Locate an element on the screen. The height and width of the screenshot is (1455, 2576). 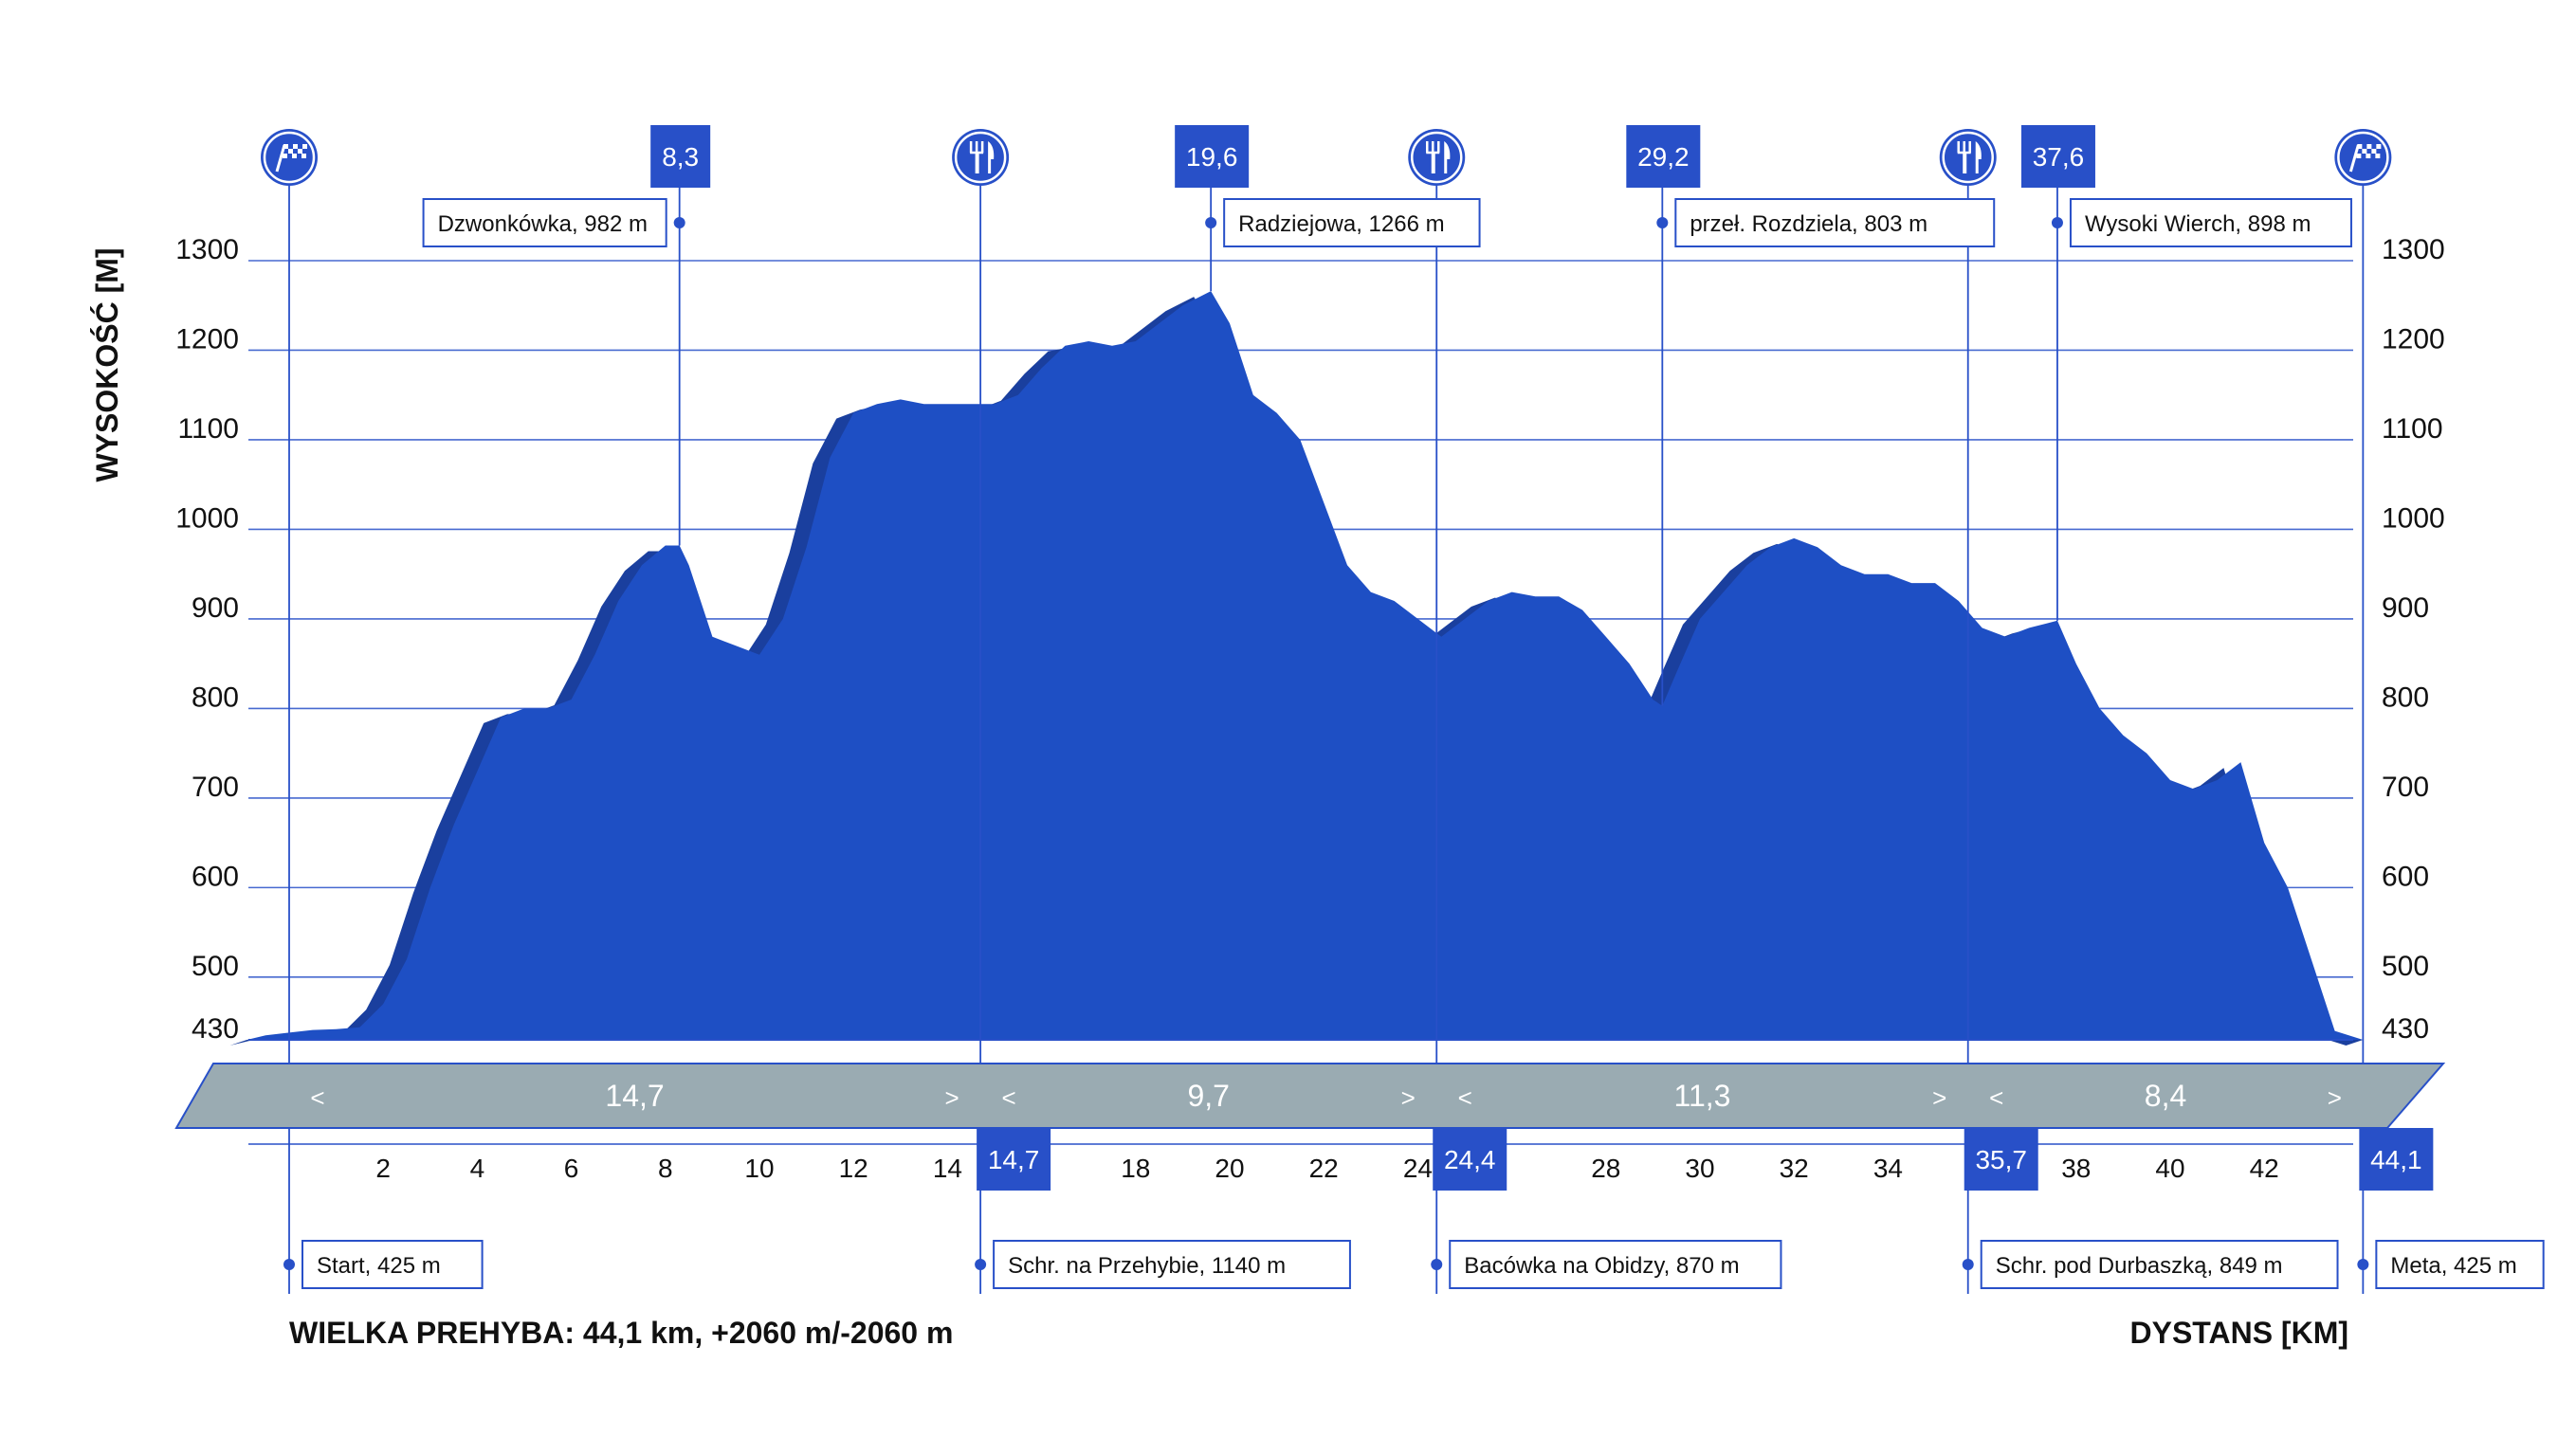
peak-name-label: przeł. Rozdziela, 803 m is located at coordinates (1808, 224).